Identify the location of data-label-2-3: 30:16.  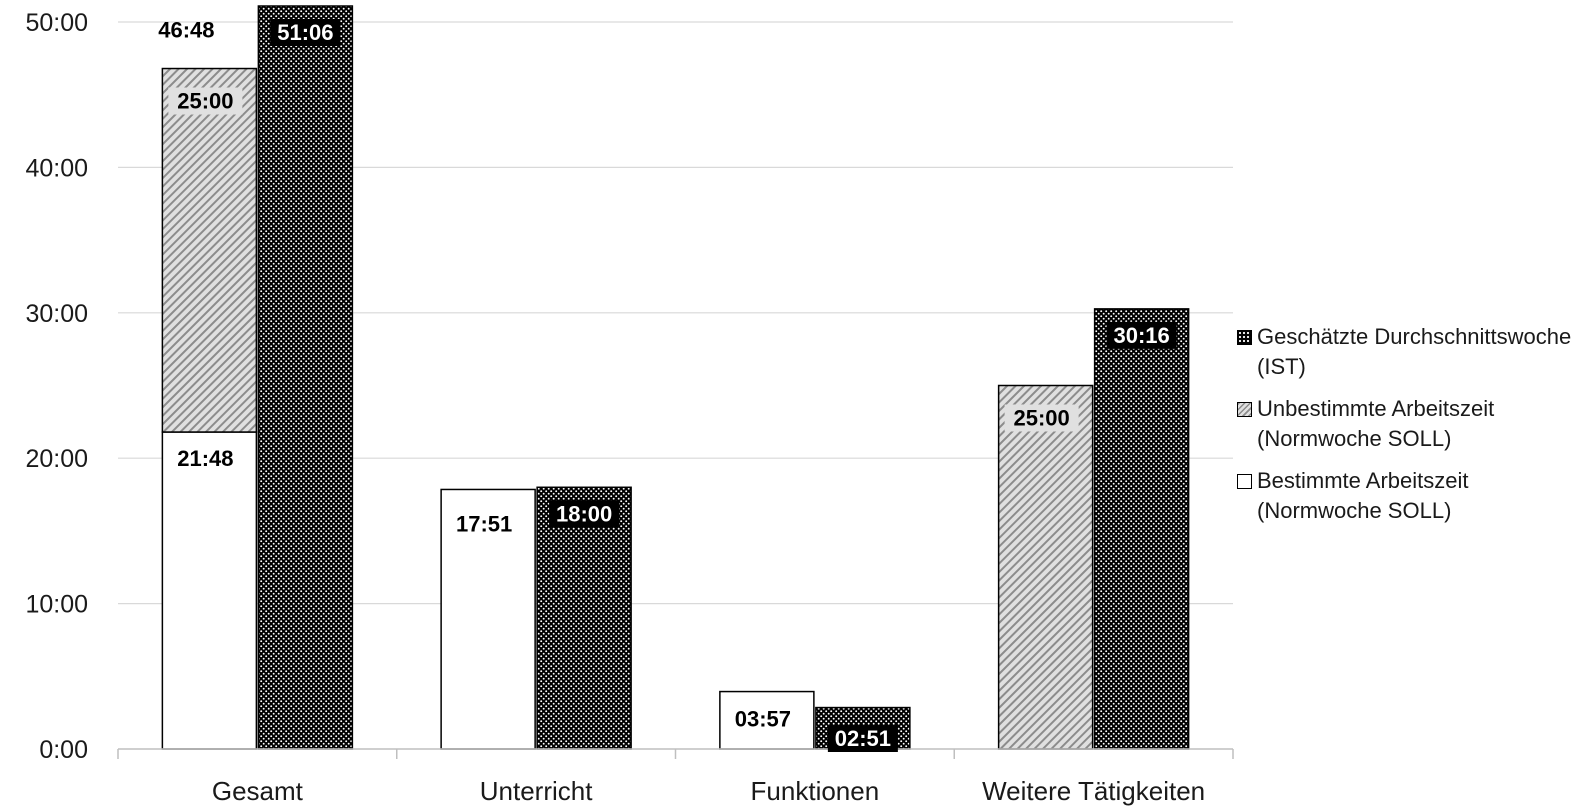
(1141, 335).